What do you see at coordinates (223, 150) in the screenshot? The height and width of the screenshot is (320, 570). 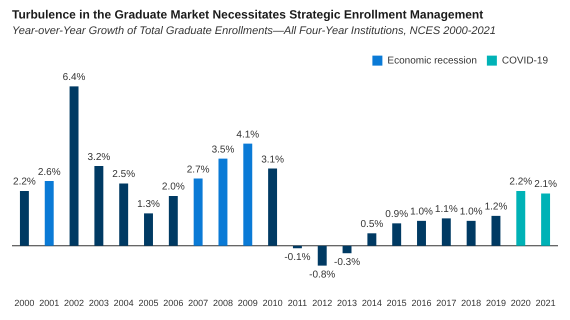 I see `data-label: 3.5%` at bounding box center [223, 150].